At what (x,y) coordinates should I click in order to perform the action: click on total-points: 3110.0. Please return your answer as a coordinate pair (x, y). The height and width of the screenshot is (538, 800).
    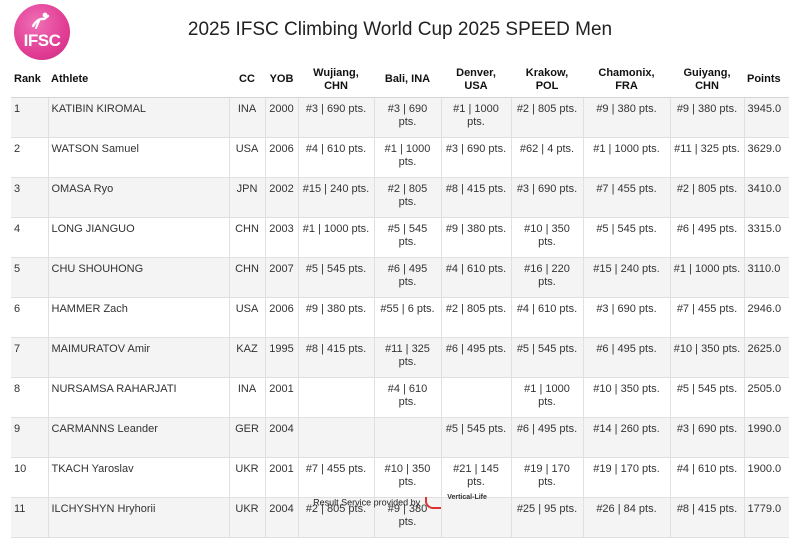
    Looking at the image, I should click on (766, 277).